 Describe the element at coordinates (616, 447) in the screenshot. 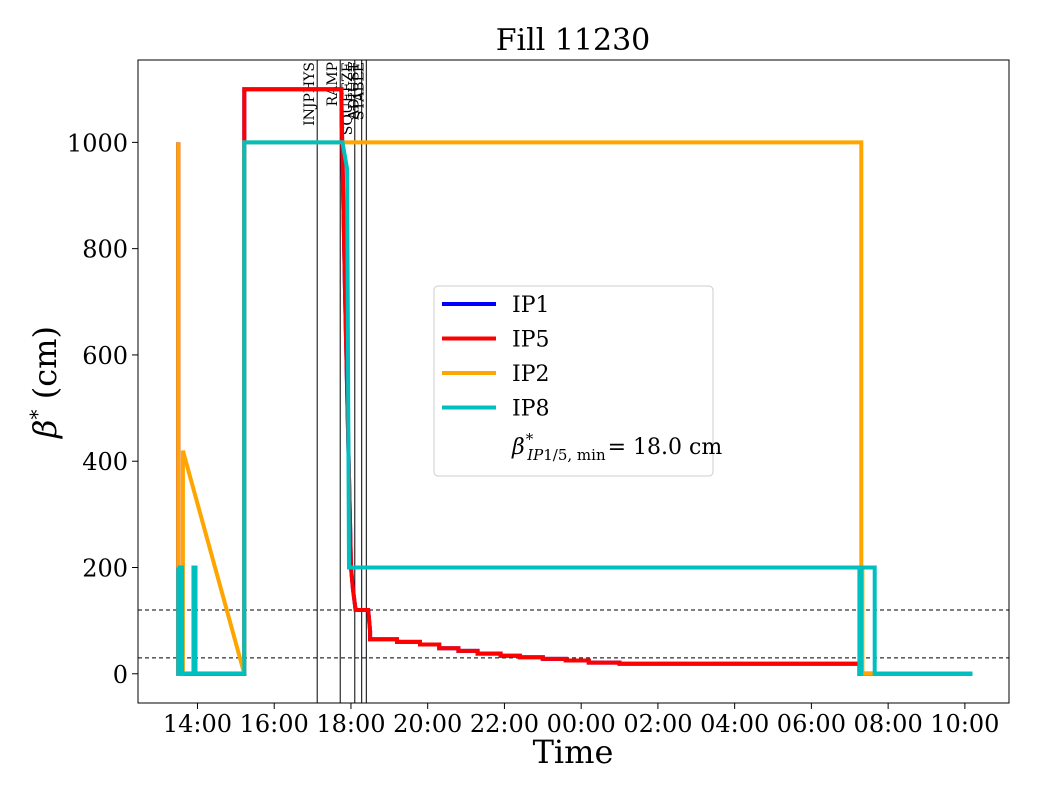

I see `legend-note-beta-min: β* IP1/5, min= 18.0 cm` at that location.